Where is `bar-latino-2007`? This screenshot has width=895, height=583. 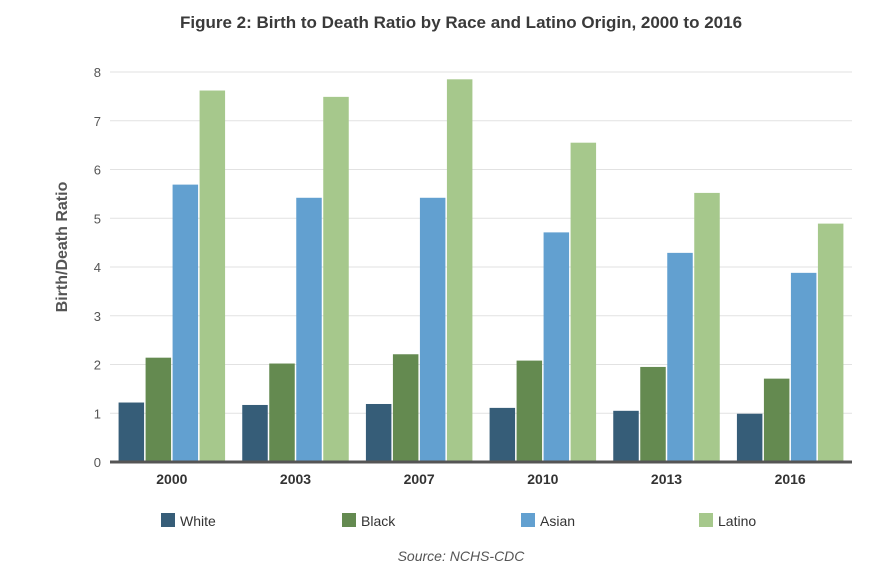
bar-latino-2007 is located at coordinates (459, 270).